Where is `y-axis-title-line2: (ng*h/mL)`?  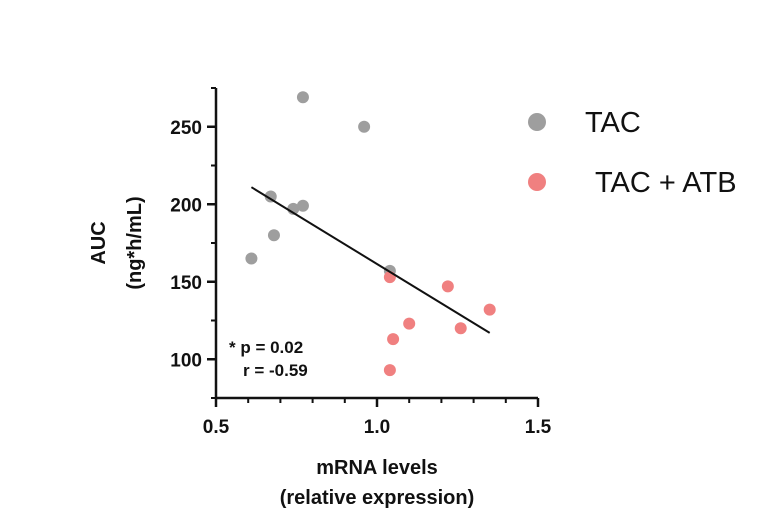
y-axis-title-line2: (ng*h/mL) is located at coordinates (135, 242).